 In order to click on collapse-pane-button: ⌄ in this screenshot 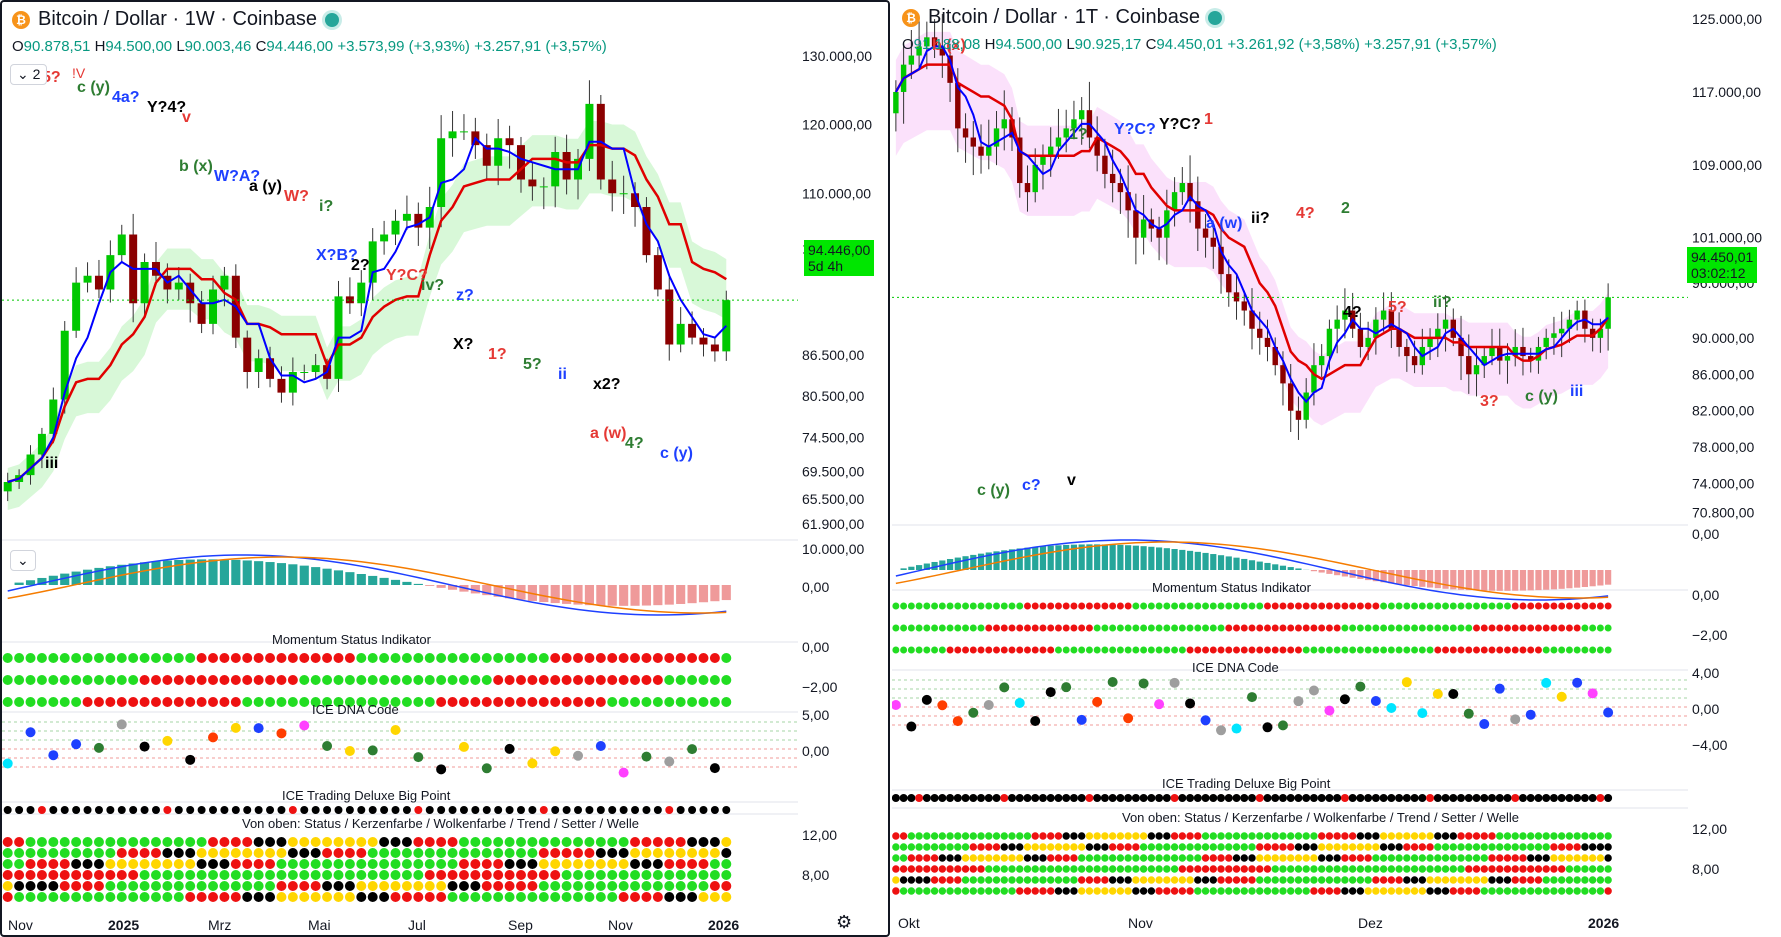, I will do `click(23, 560)`.